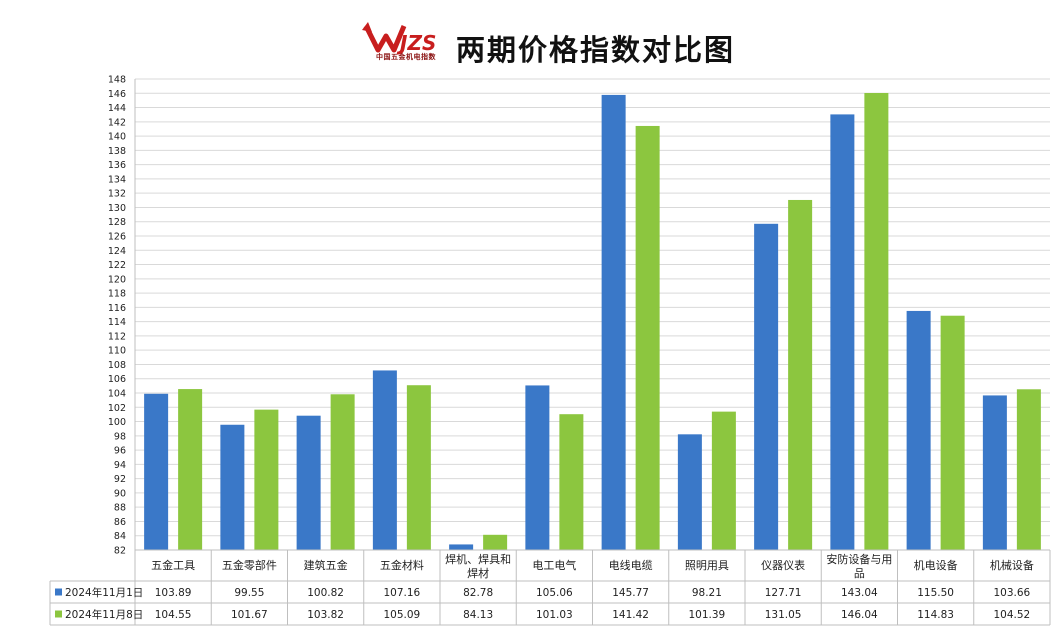 Image resolution: width=1063 pixels, height=630 pixels. I want to click on legend-label: 2024年11月1日, so click(104, 592).